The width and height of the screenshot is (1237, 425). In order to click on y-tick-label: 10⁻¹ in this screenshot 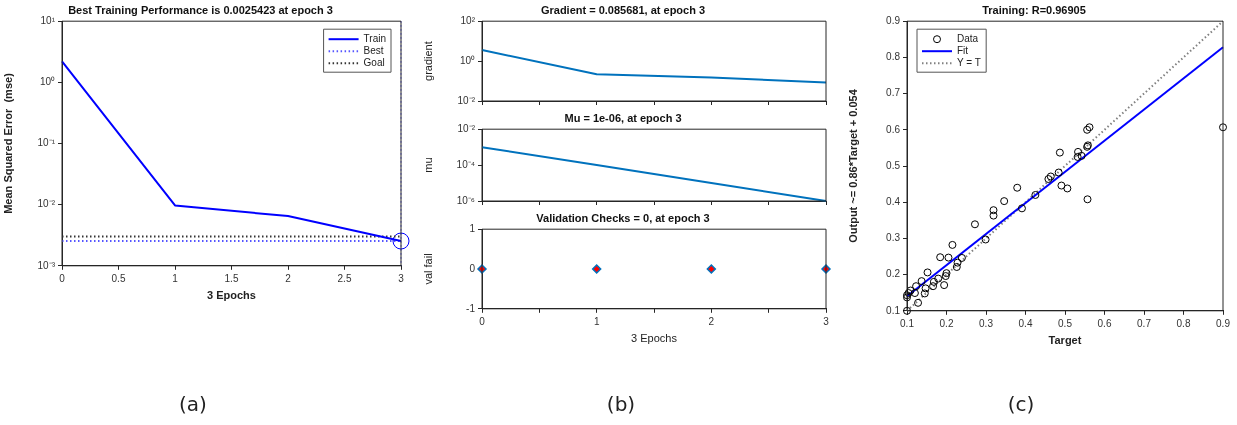, I will do `click(46, 143)`.